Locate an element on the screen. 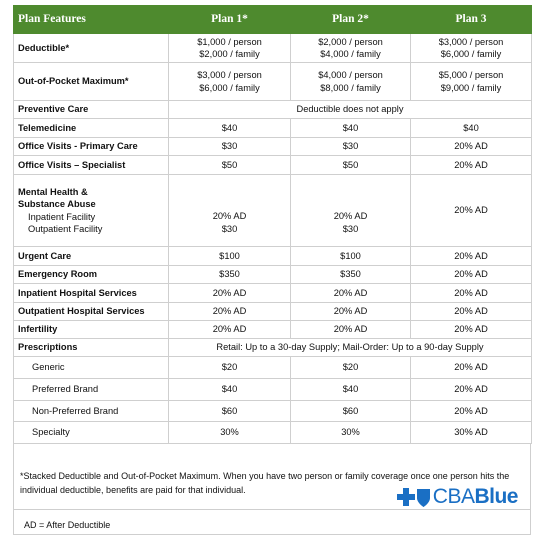 The image size is (543, 540). plan-cell: 30% is located at coordinates (350, 432).